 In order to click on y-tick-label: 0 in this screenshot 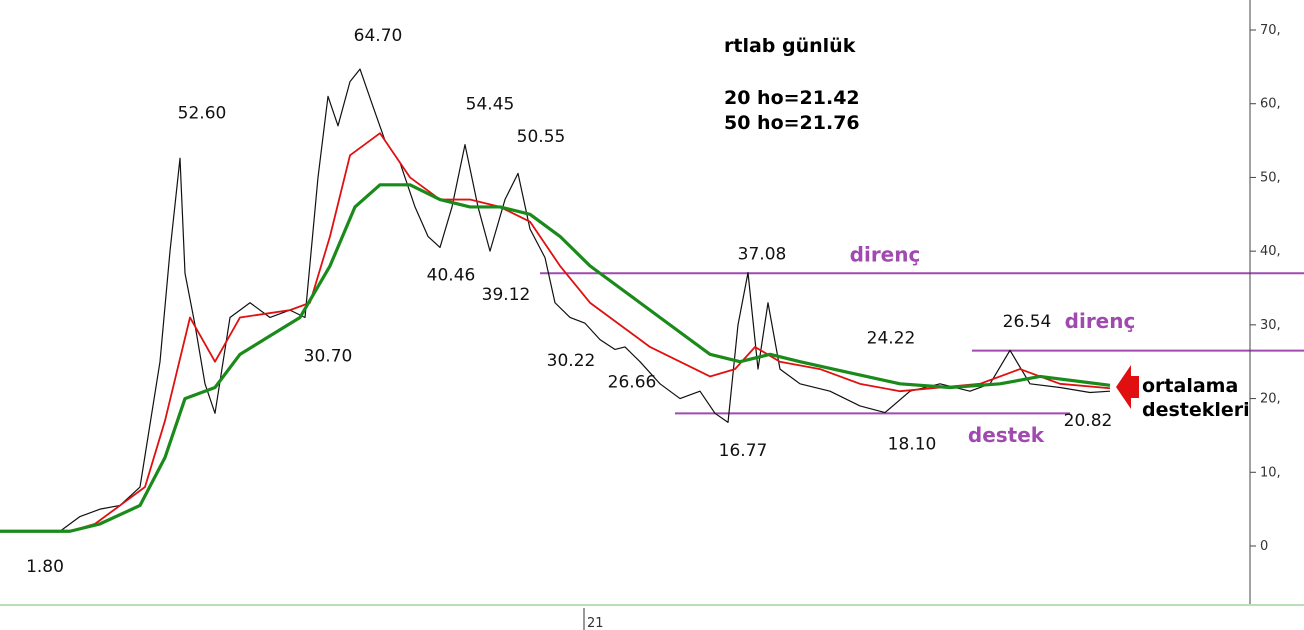, I will do `click(1264, 546)`.